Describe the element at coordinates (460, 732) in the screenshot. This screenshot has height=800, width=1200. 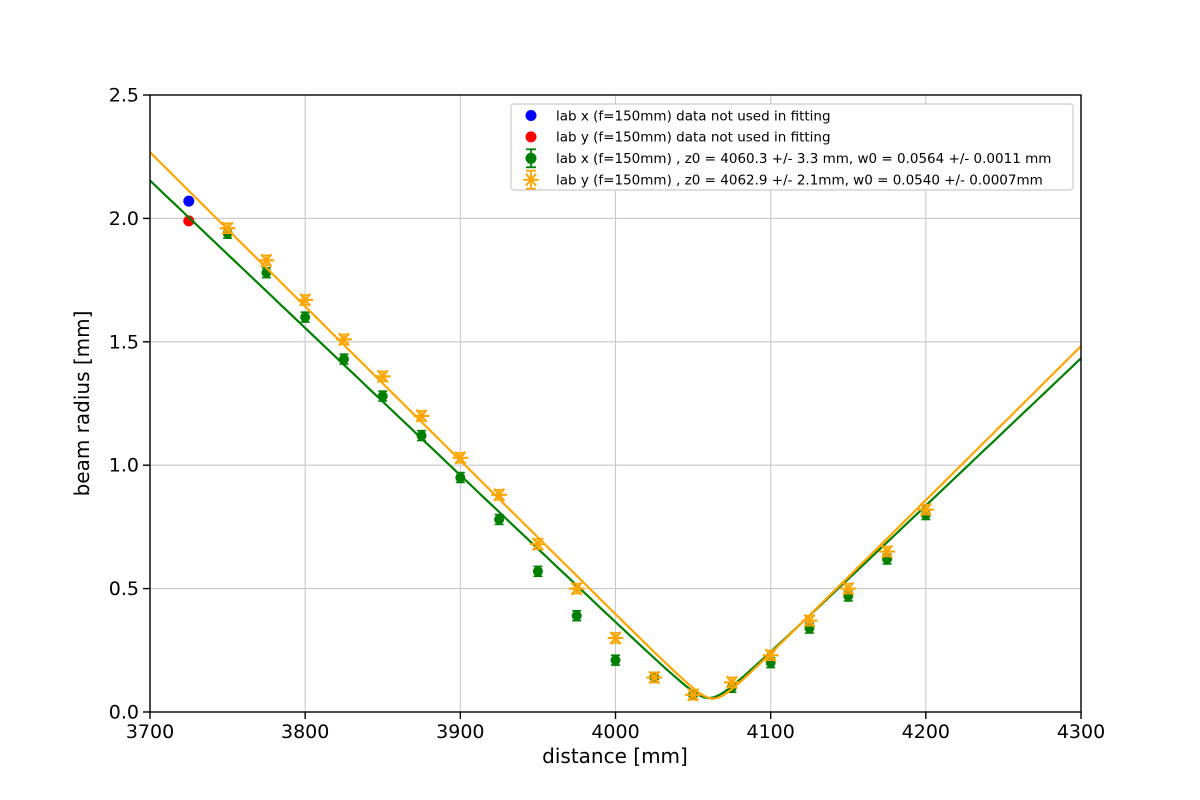
I see `x-tick-label: 3900` at that location.